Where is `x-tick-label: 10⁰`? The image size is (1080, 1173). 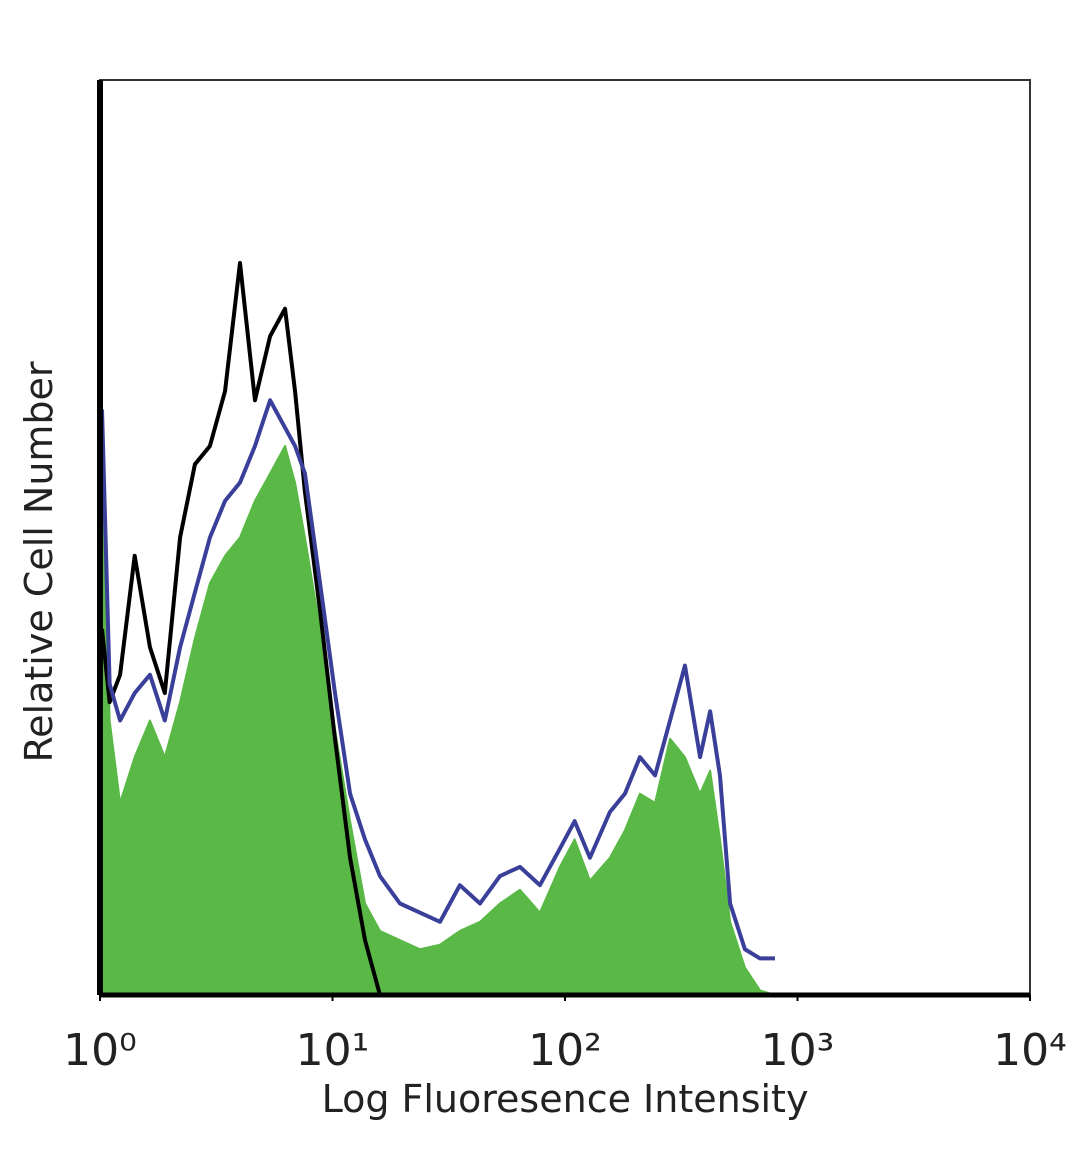
x-tick-label: 10⁰ is located at coordinates (100, 1050).